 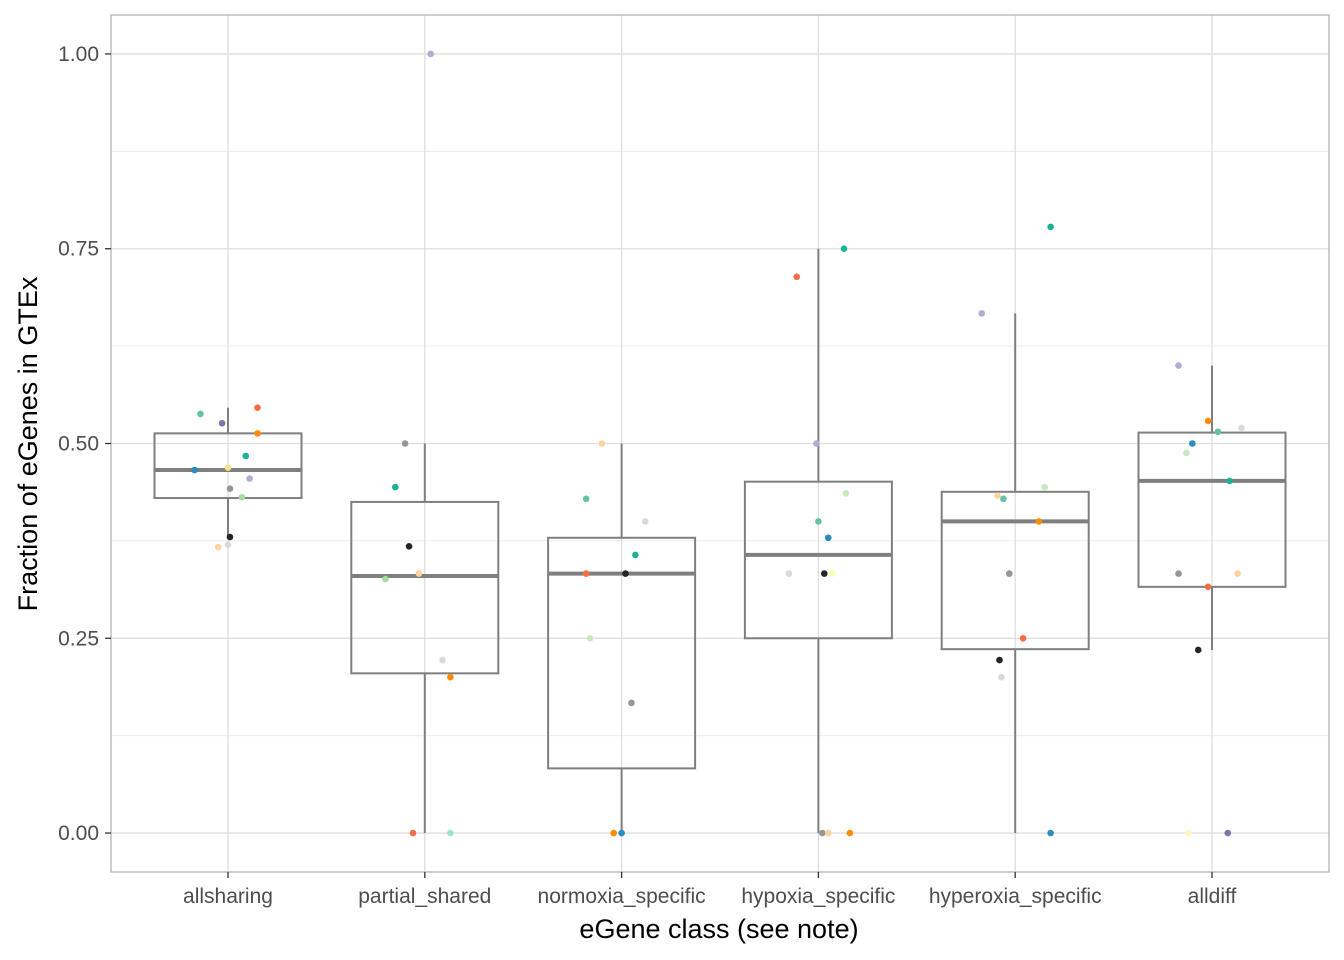 I want to click on x-tick-label: partial_shared, so click(x=424, y=896).